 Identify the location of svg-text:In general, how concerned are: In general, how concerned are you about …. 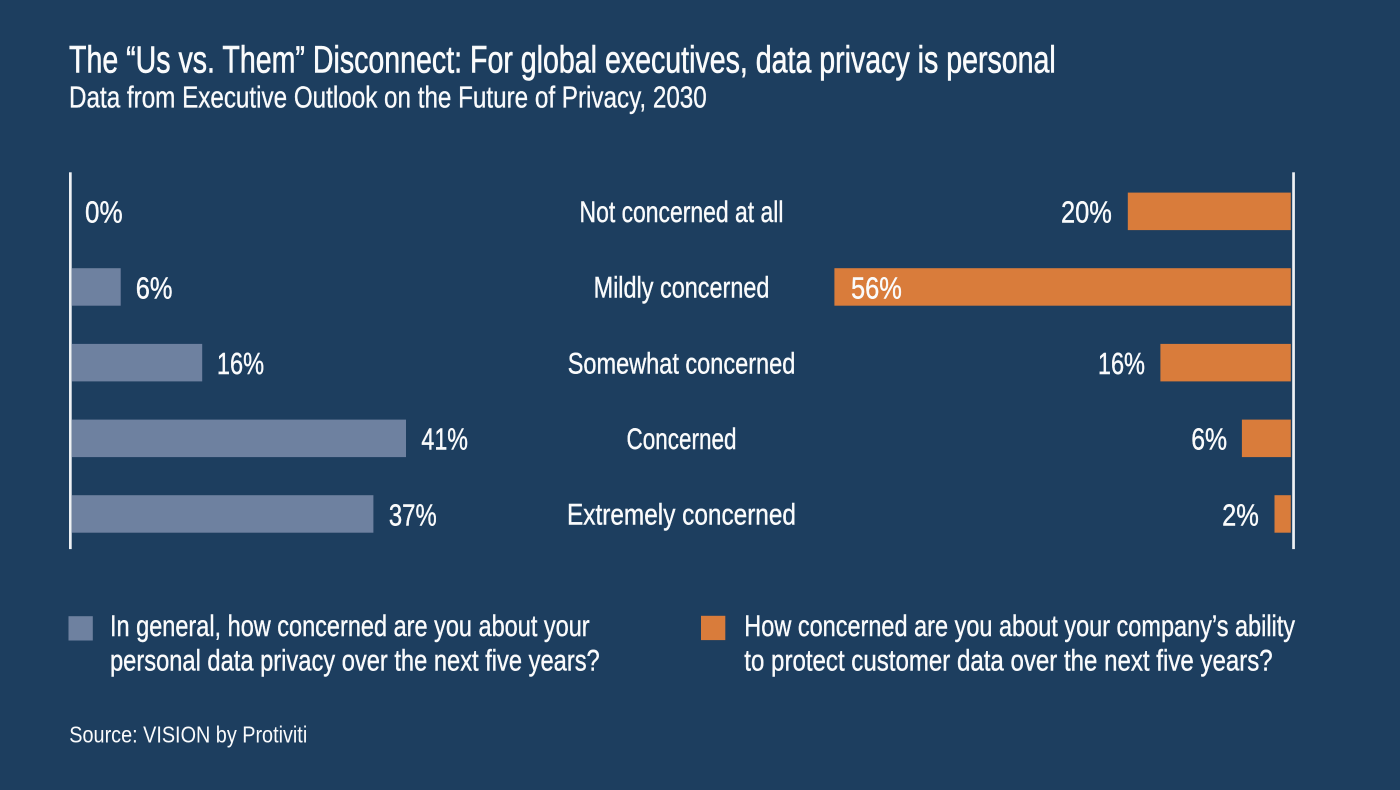
(350, 625).